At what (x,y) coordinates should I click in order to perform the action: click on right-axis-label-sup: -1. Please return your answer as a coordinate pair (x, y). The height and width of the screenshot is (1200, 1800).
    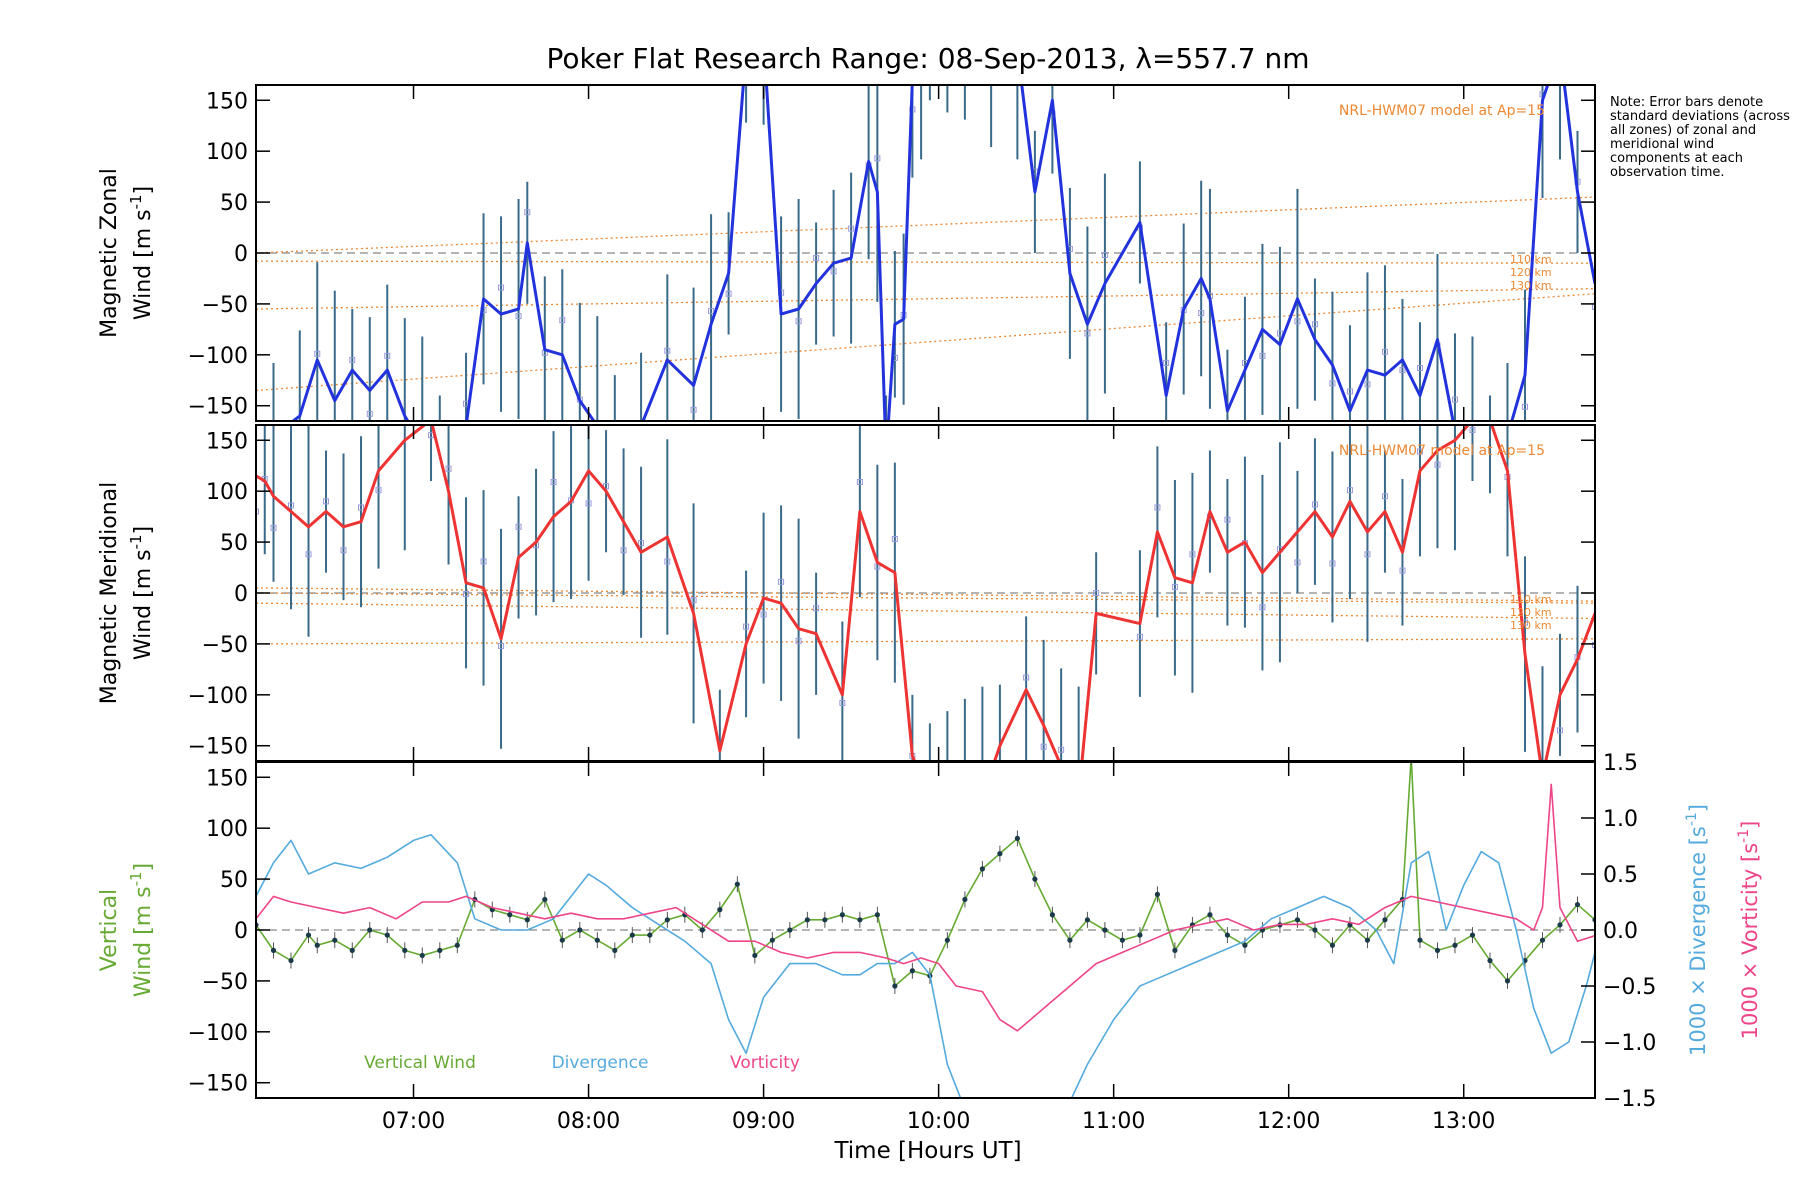
    Looking at the image, I should click on (1692, 819).